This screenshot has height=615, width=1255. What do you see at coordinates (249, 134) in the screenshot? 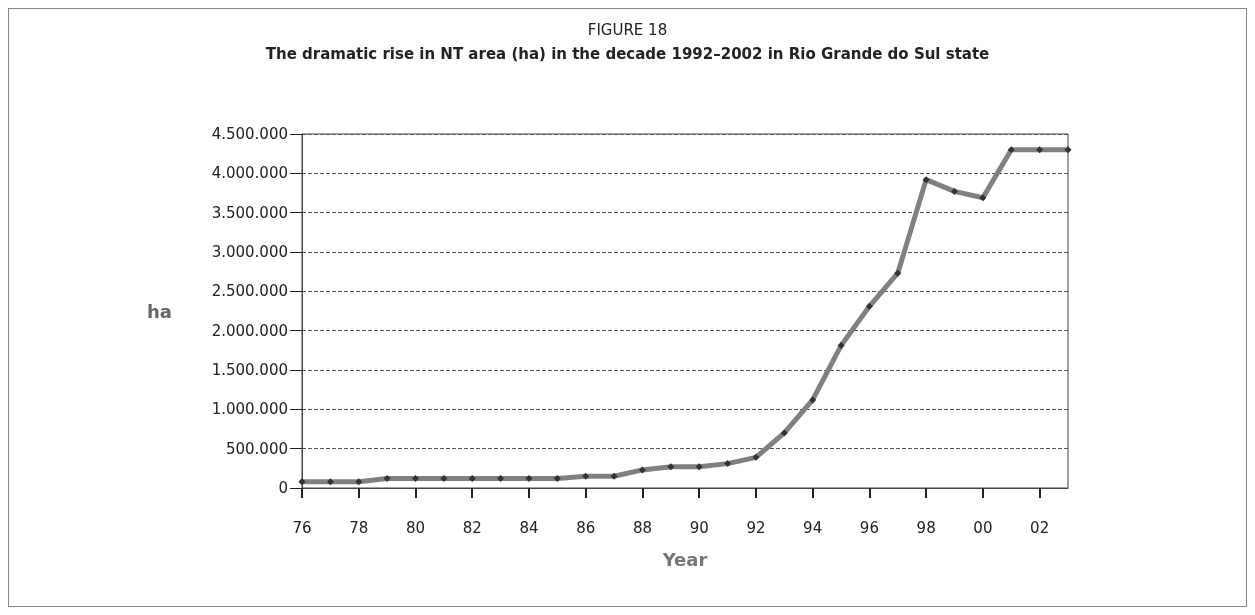
I see `y-tick-label: 4.500.000` at bounding box center [249, 134].